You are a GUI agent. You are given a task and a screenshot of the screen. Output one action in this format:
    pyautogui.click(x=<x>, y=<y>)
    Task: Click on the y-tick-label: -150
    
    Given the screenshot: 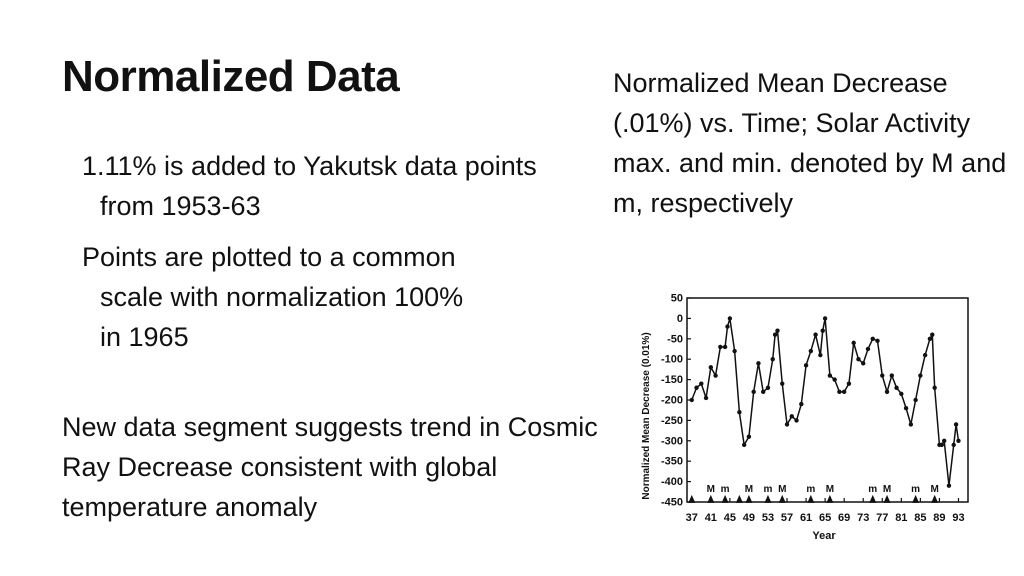 What is the action you would take?
    pyautogui.click(x=672, y=380)
    